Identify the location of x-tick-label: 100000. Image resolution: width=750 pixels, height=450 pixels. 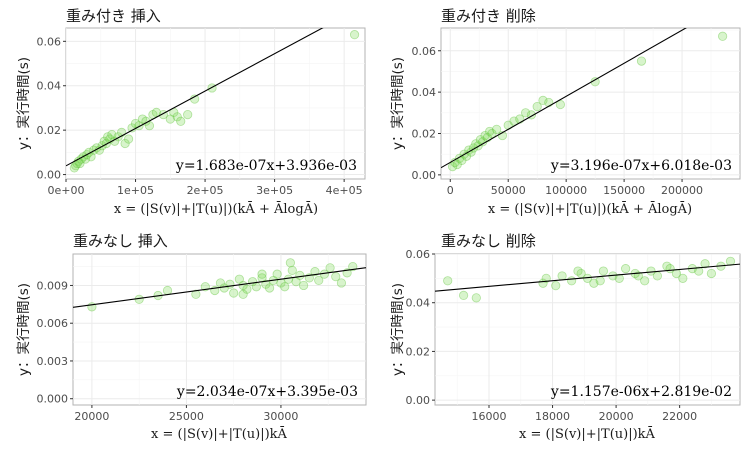
(566, 190).